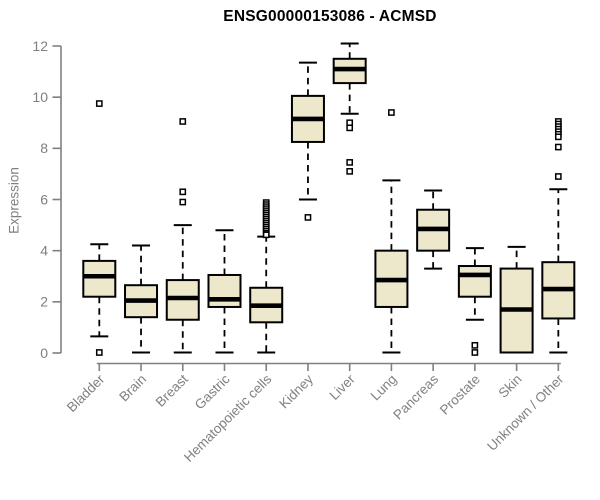 The image size is (600, 500). I want to click on y-tick-label: 0, so click(44, 353).